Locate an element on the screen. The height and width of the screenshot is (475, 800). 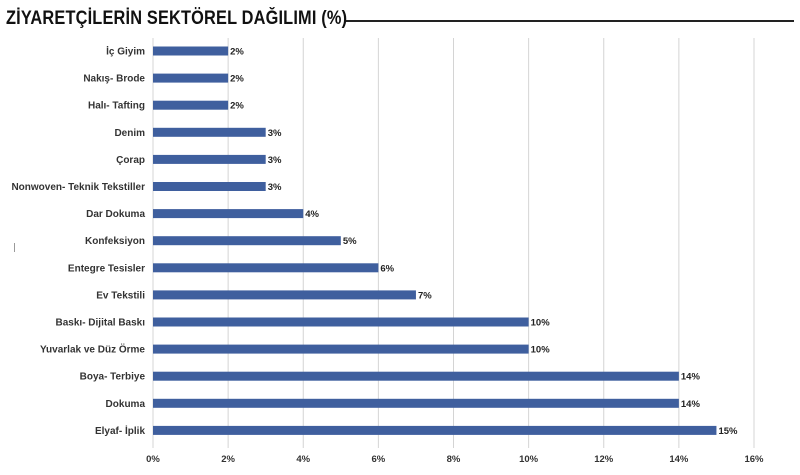
category-label: Elyaf- İplik is located at coordinates (120, 430).